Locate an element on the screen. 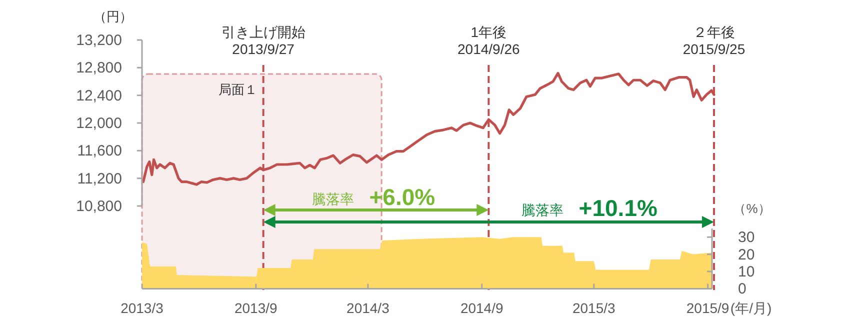 This screenshot has width=857, height=330. x-tick-label: 2015/3 is located at coordinates (594, 308).